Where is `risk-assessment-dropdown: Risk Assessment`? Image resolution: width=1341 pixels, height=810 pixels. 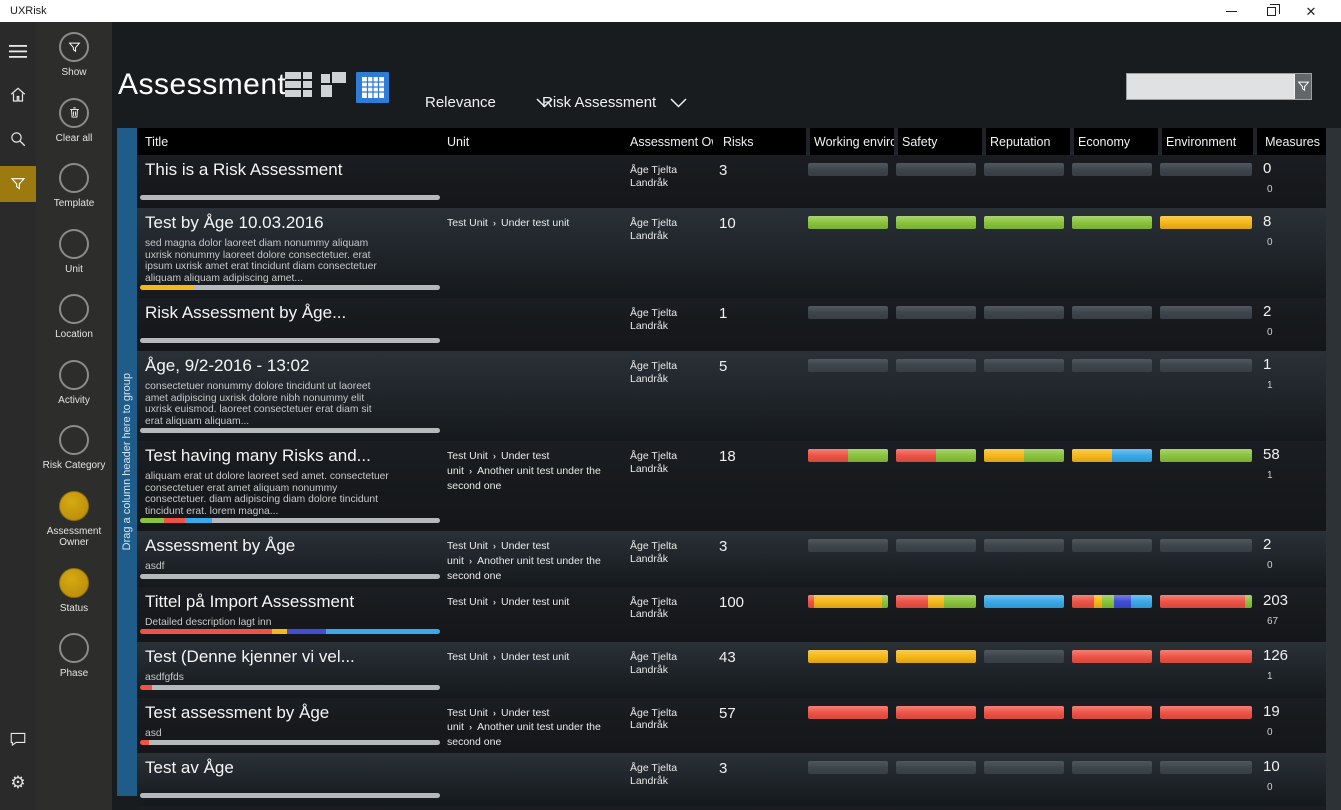
risk-assessment-dropdown: Risk Assessment is located at coordinates (614, 102).